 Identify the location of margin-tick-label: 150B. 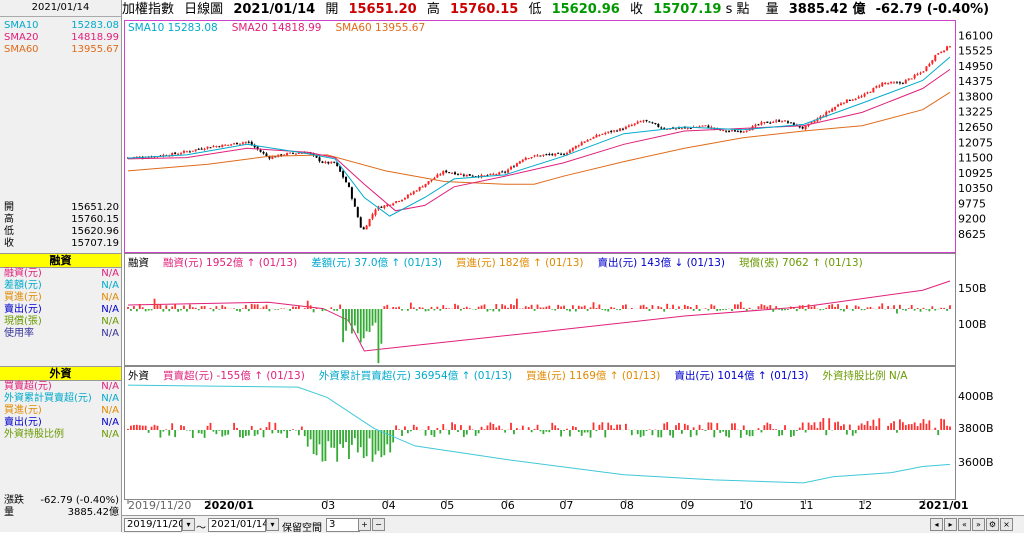
(972, 288).